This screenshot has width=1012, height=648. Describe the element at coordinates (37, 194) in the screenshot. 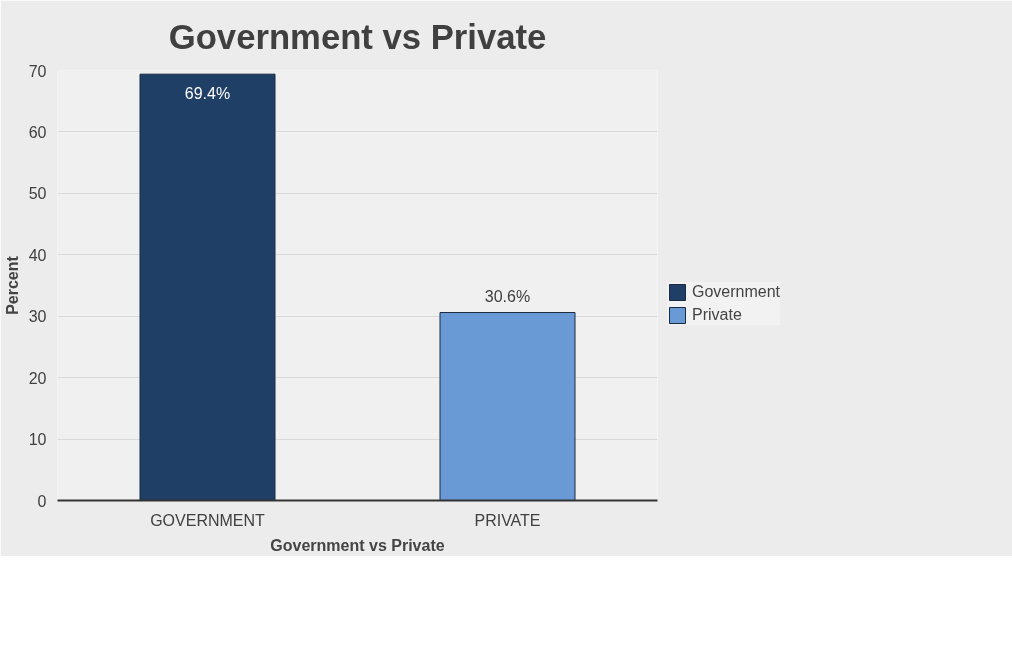

I see `y-tick-label: 50` at that location.